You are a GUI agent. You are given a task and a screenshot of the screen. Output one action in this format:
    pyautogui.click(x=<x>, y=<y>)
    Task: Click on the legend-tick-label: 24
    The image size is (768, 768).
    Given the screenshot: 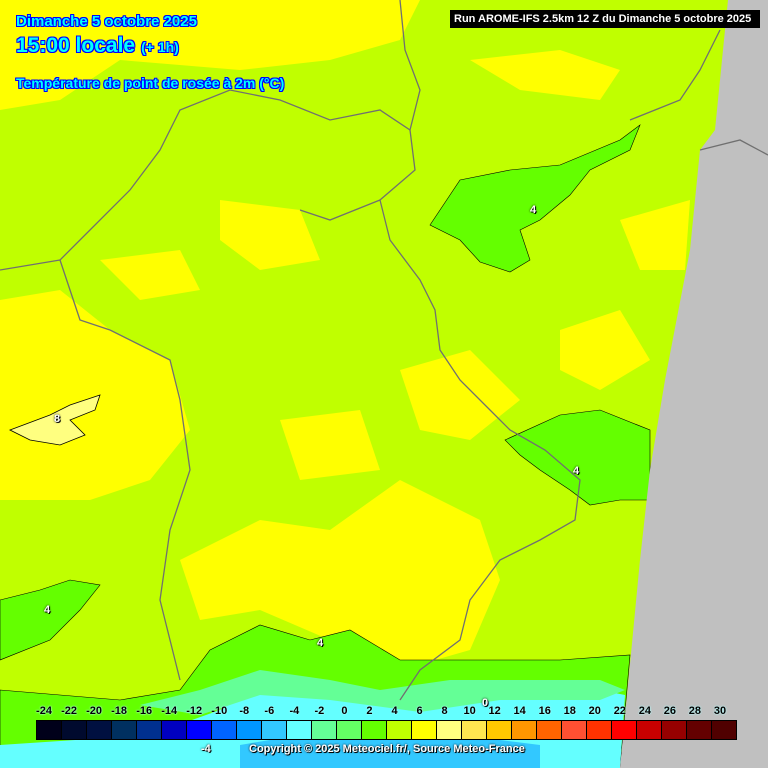 What is the action you would take?
    pyautogui.click(x=644, y=711)
    